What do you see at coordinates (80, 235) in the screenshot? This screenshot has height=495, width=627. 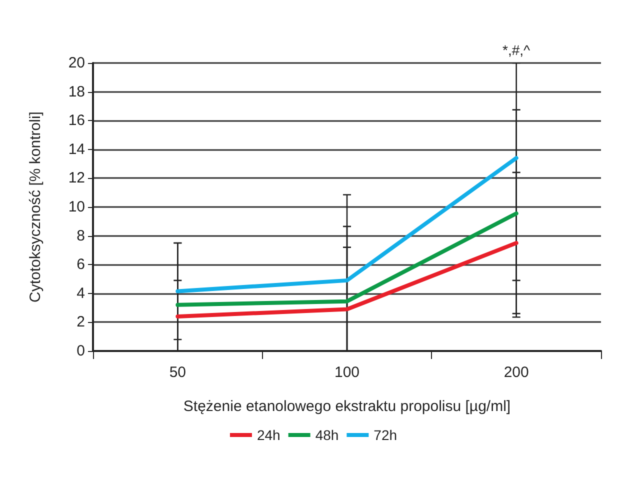 I see `y-tick-label: 8` at bounding box center [80, 235].